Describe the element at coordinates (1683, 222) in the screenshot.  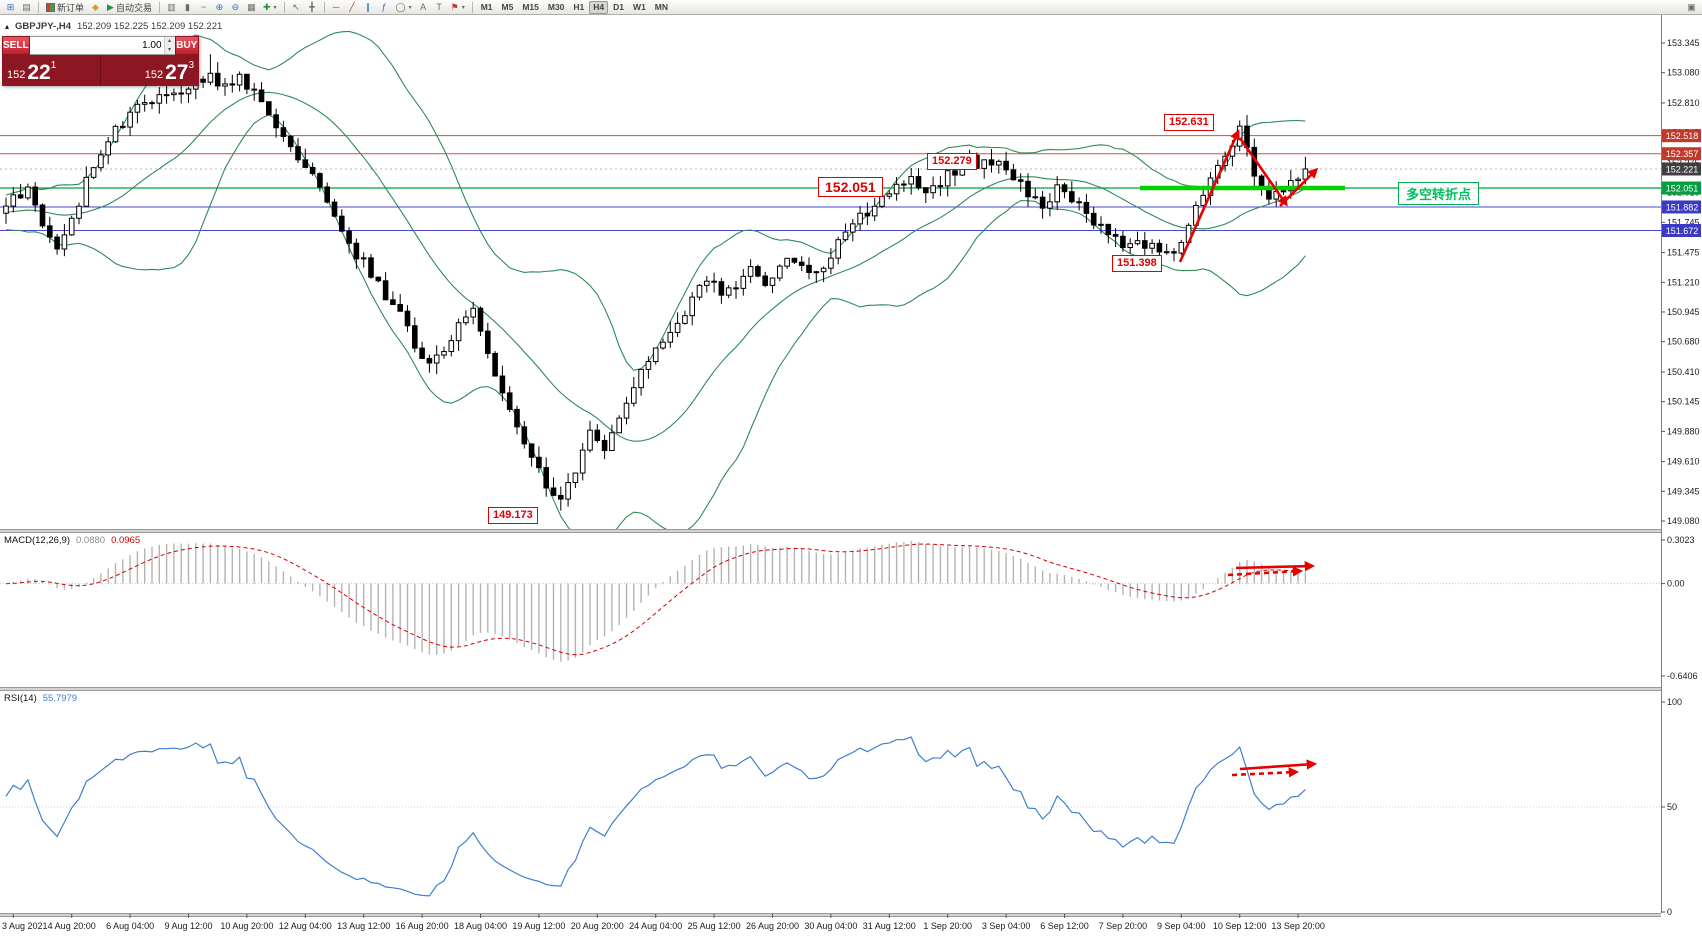
I see `svg-text: 151.745` at that location.